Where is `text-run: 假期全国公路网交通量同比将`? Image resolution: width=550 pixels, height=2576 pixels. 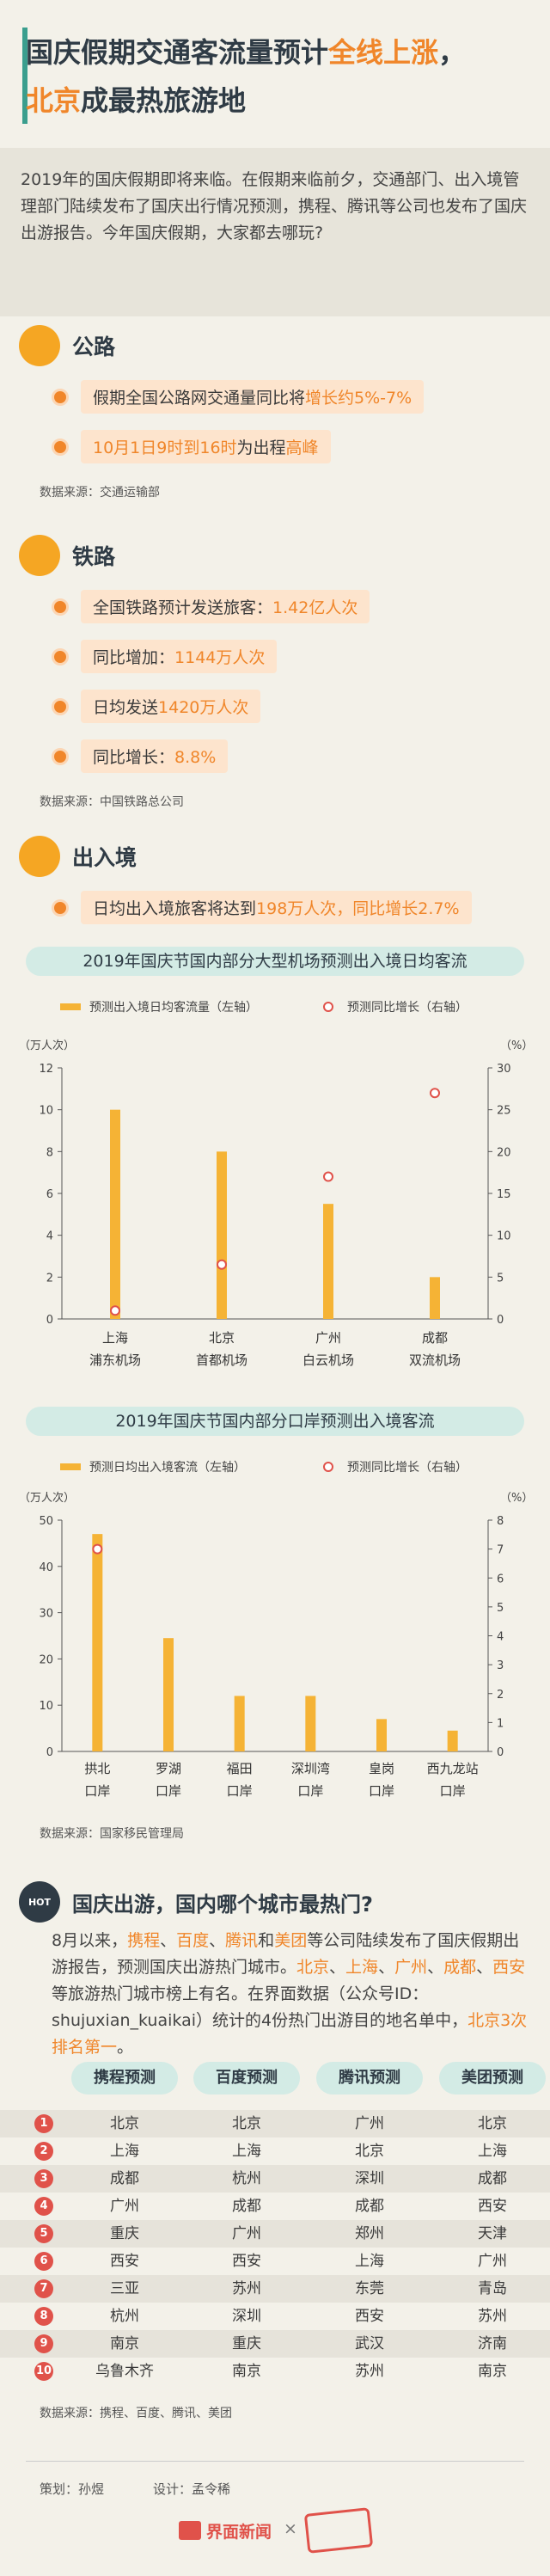
text-run: 假期全国公路网交通量同比将 is located at coordinates (199, 398).